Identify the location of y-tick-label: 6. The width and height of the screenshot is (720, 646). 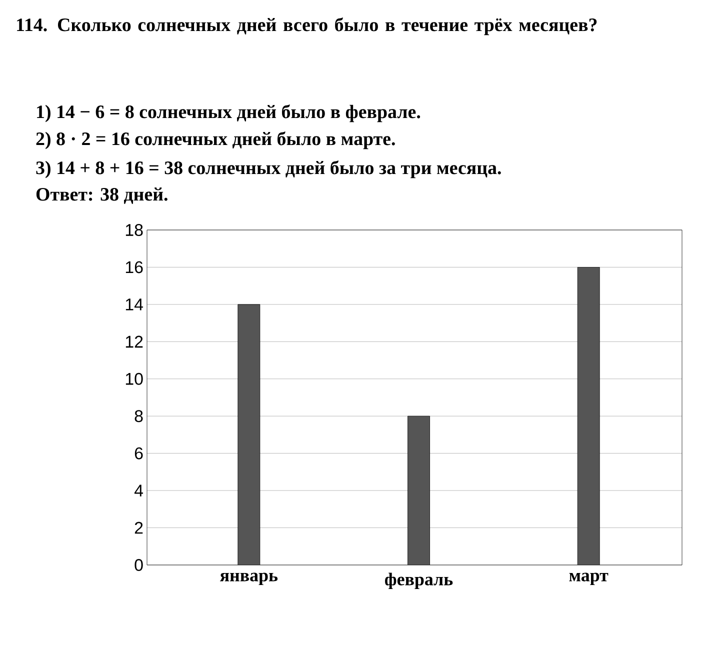
(138, 453).